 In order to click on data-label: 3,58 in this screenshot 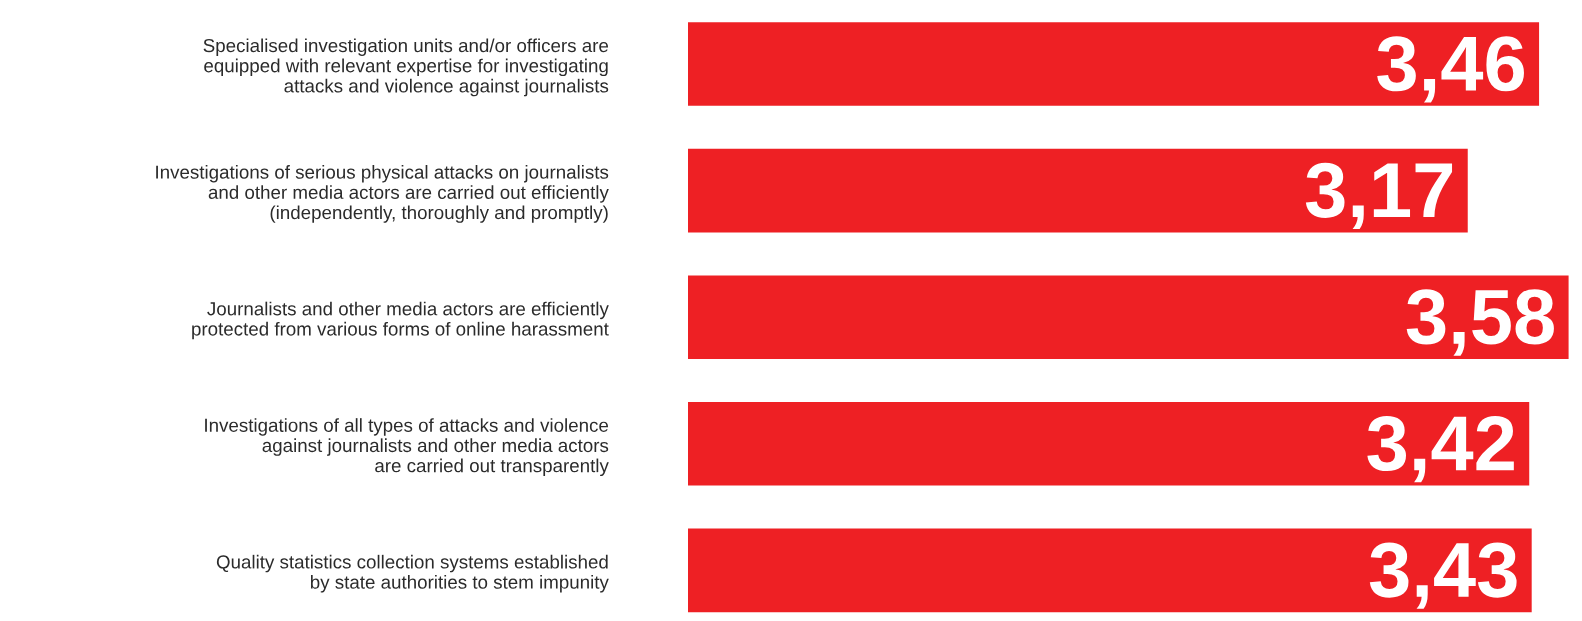, I will do `click(1480, 322)`.